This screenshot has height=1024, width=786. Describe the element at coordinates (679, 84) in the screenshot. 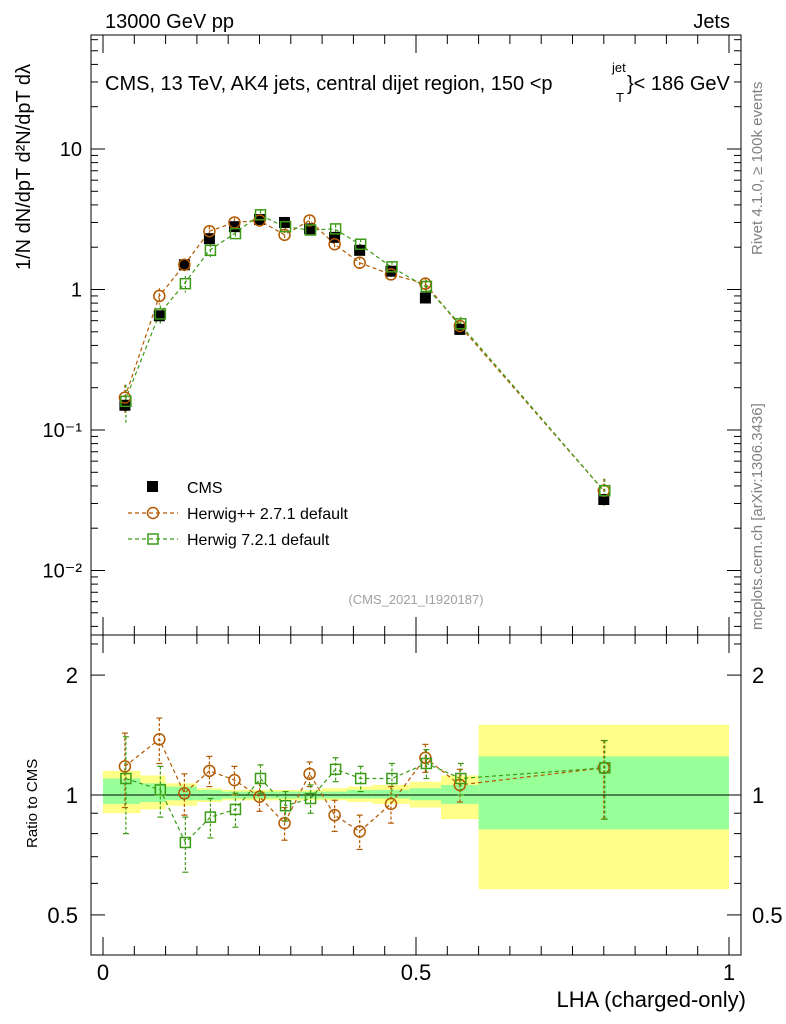

I see `plot-title-end: }< 186 GeV` at that location.